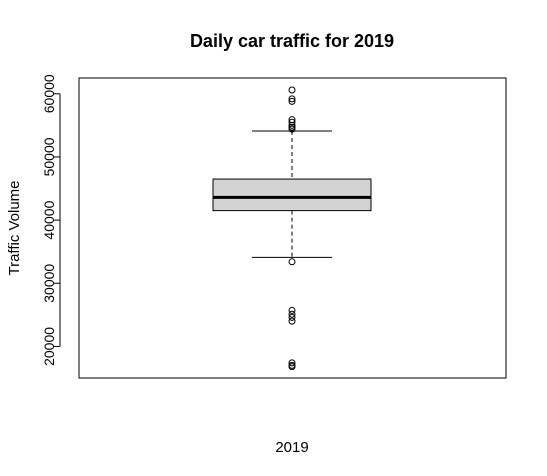 This screenshot has height=476, width=547. What do you see at coordinates (49, 346) in the screenshot?
I see `y-tick-label: 20000` at bounding box center [49, 346].